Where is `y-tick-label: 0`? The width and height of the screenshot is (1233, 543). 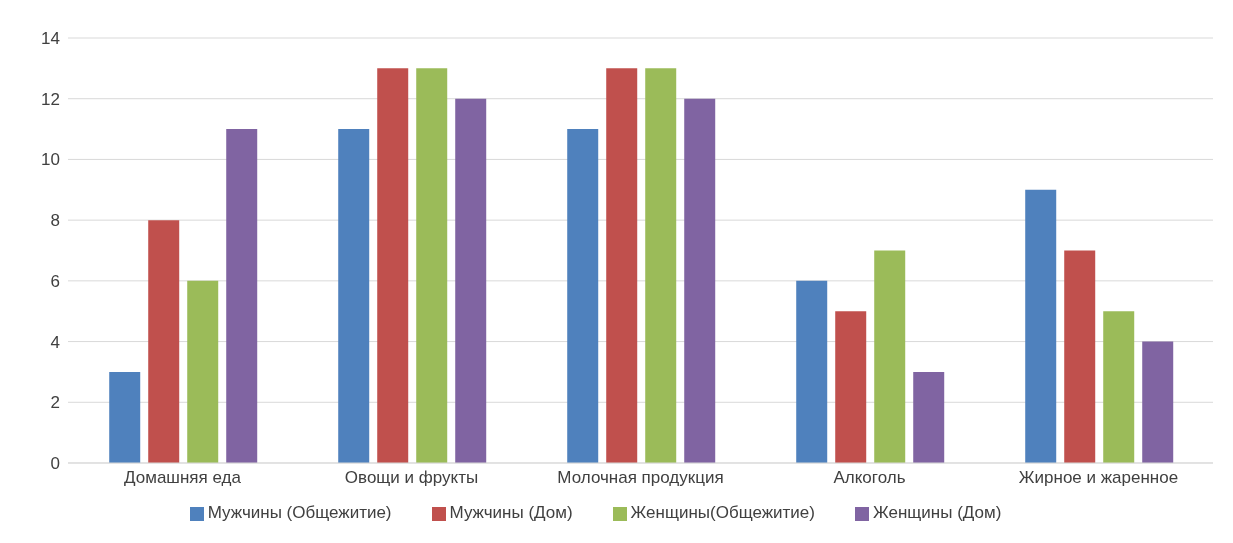
y-tick-label: 0 is located at coordinates (55, 464).